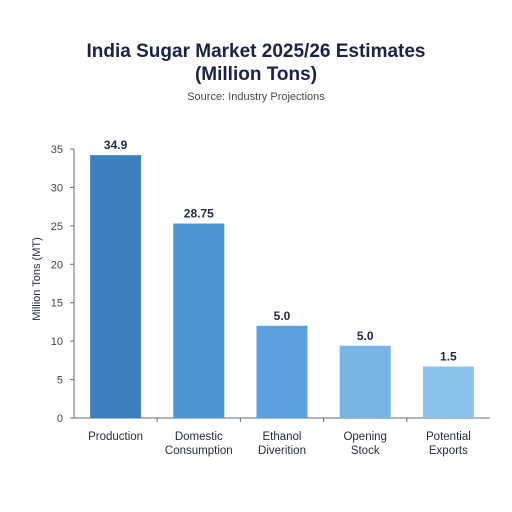 This screenshot has height=512, width=512. I want to click on chart-subtitle: Source: Industry Projections, so click(256, 97).